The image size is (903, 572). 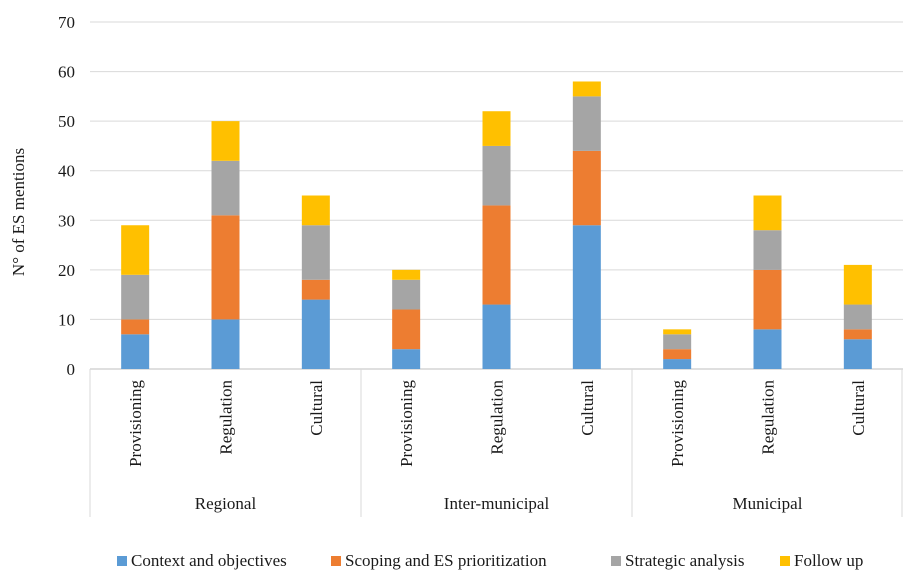 I want to click on group-label: Regional, so click(x=226, y=503).